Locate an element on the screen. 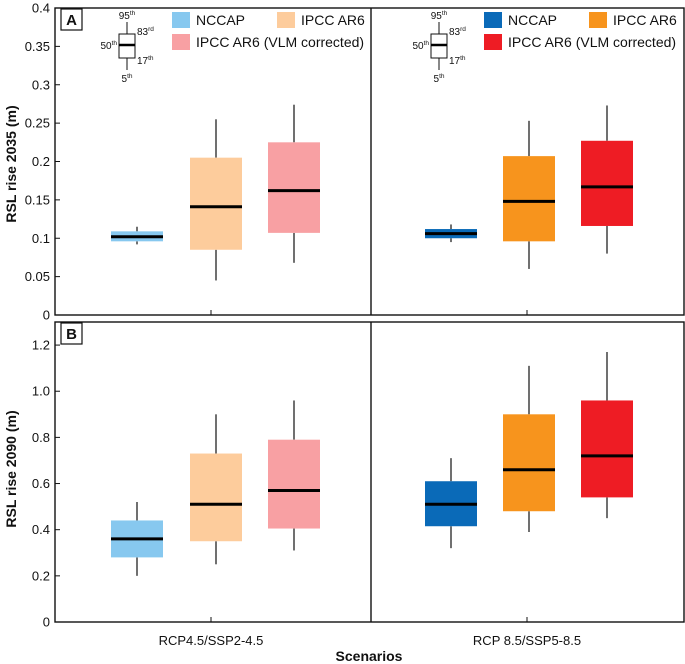 This screenshot has width=685, height=664. panel-a-letter: A is located at coordinates (71, 20).